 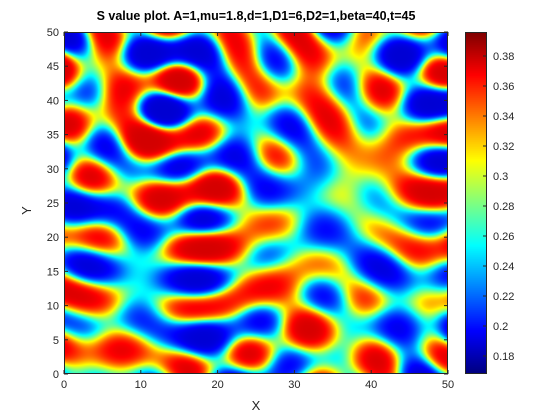 I want to click on x-tick-label: 20, so click(x=217, y=385).